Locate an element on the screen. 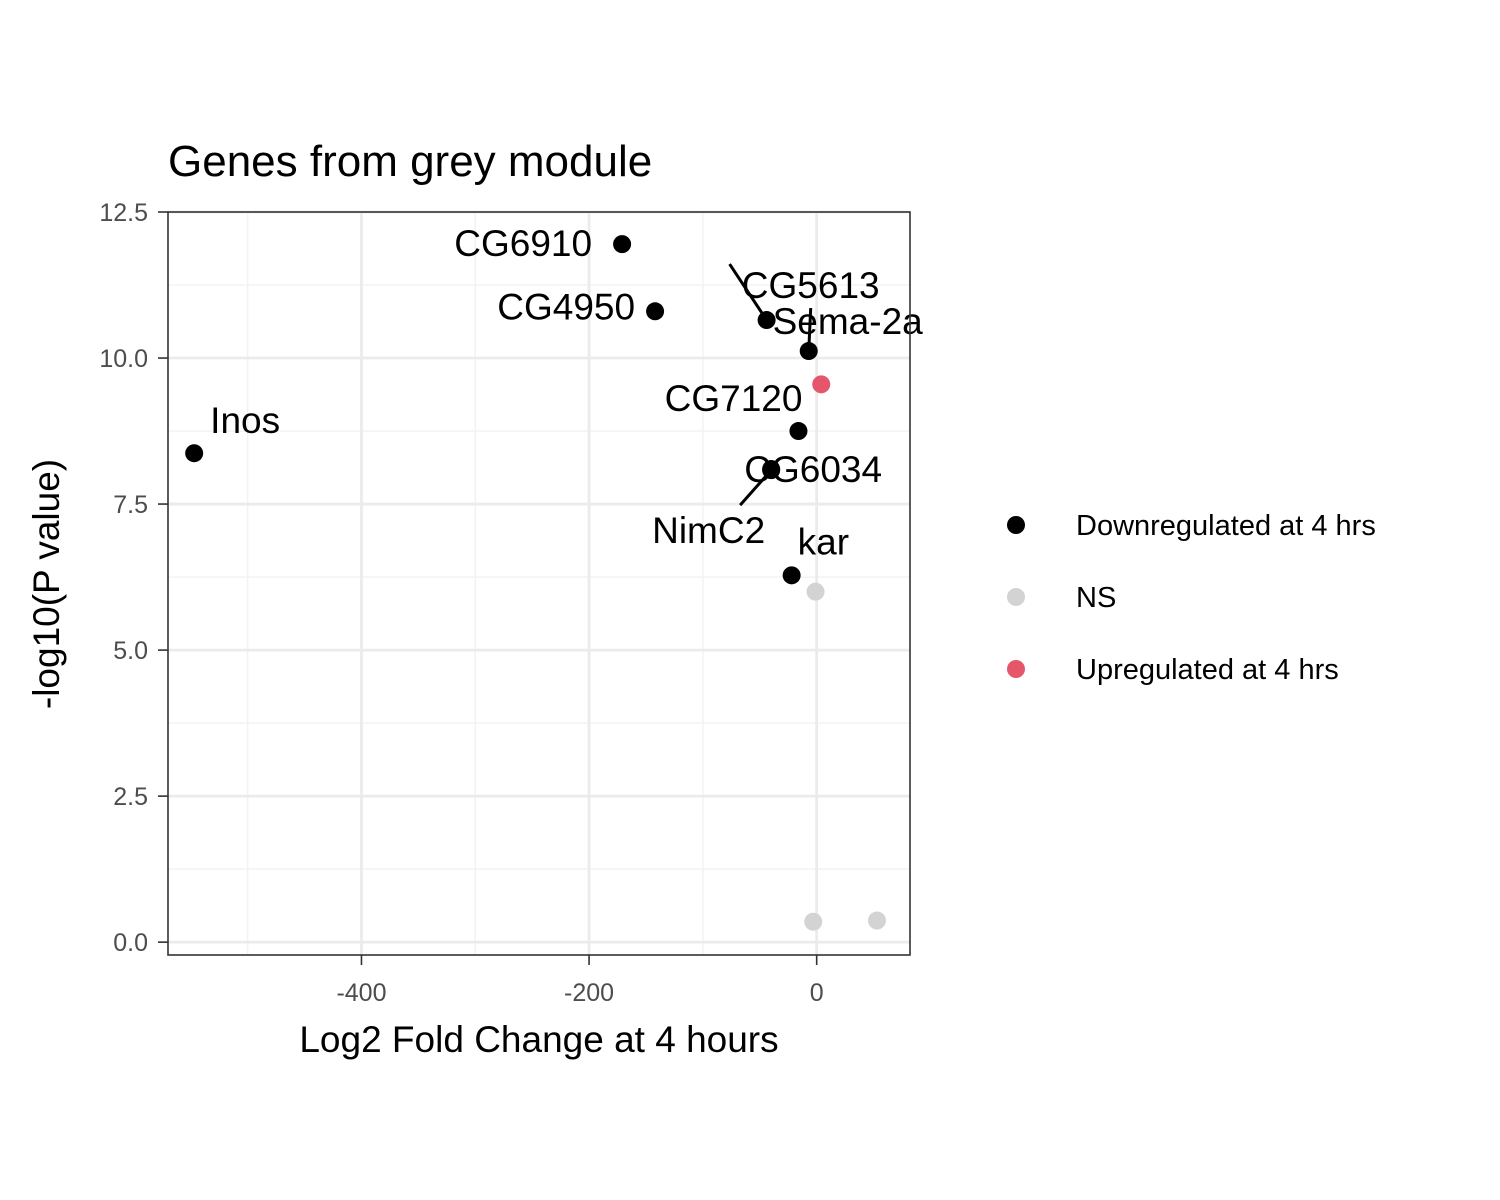 The image size is (1500, 1200). point-label: Sema-2a is located at coordinates (848, 321).